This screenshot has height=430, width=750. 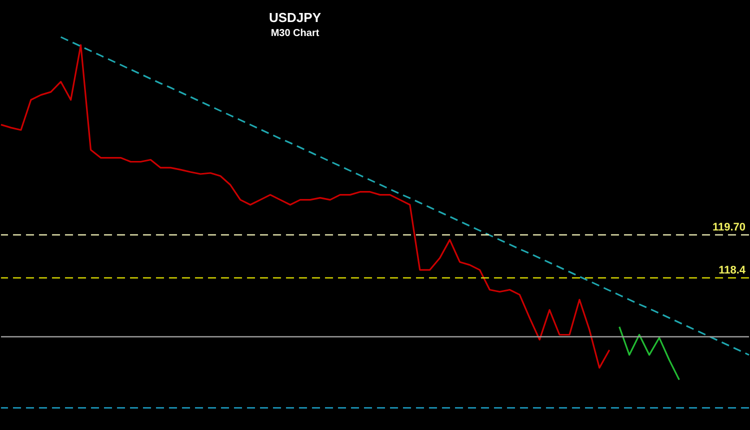 I want to click on text: M30 Chart, so click(x=295, y=33).